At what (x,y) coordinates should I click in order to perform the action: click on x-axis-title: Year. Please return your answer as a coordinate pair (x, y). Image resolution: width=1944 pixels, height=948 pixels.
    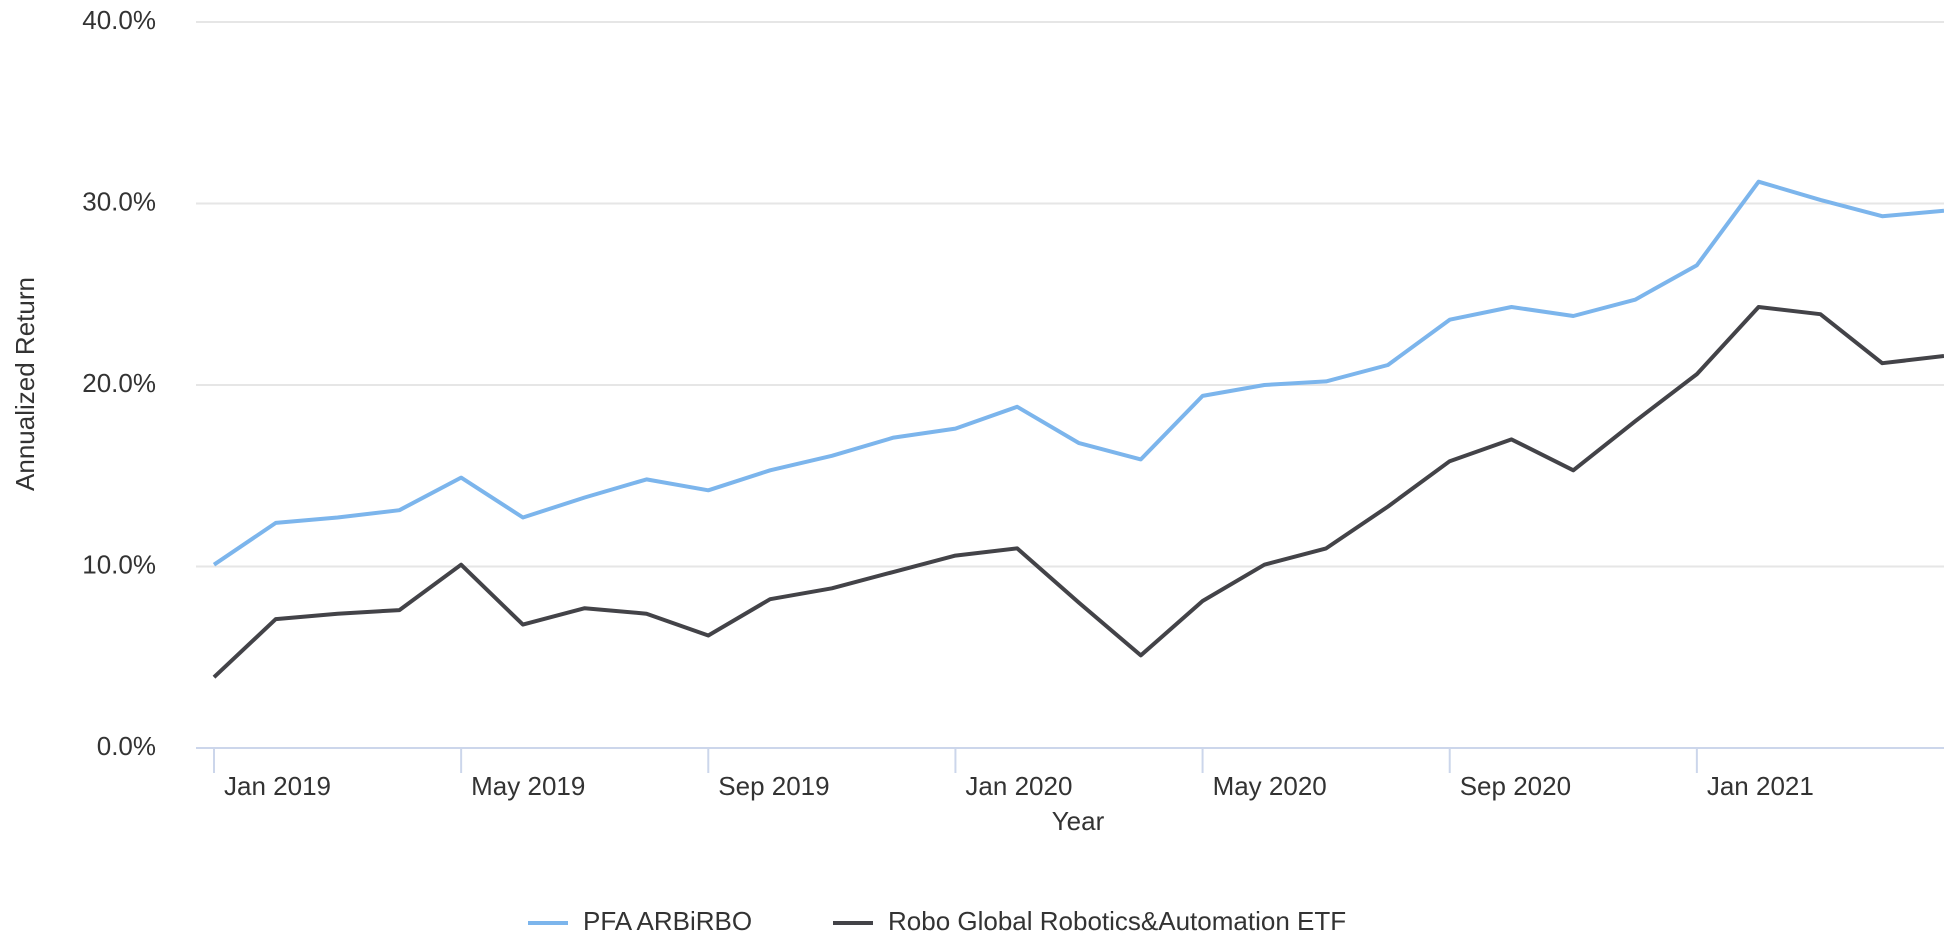
    Looking at the image, I should click on (1078, 821).